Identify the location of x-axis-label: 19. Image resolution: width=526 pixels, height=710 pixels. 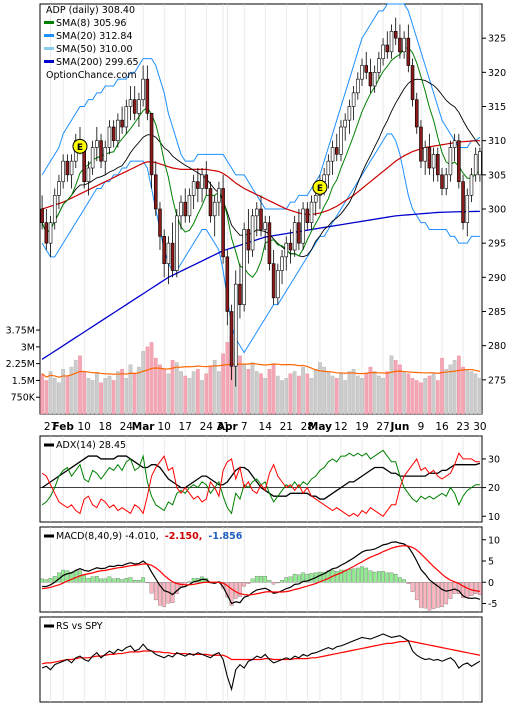
(361, 427).